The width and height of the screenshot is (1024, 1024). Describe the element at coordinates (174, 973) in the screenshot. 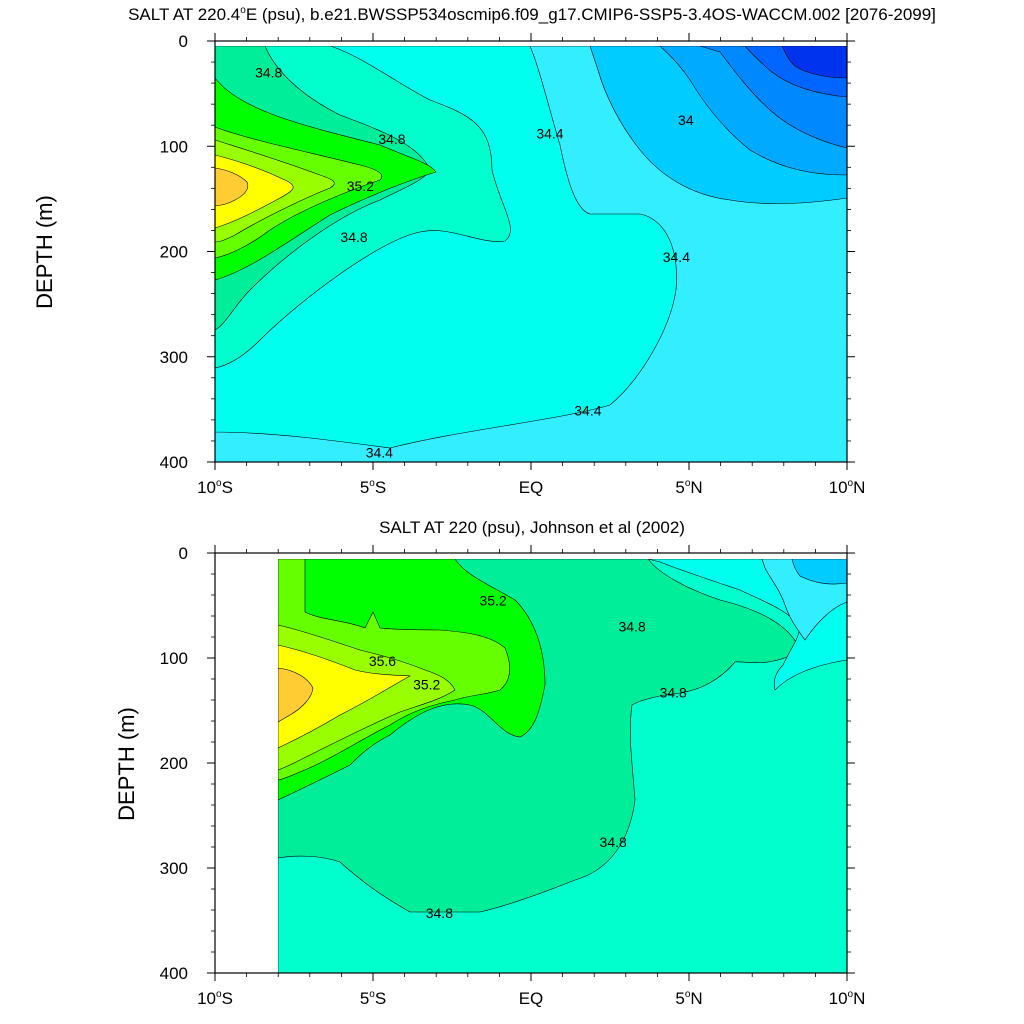

I see `bottom-y-tick-label: 400` at that location.